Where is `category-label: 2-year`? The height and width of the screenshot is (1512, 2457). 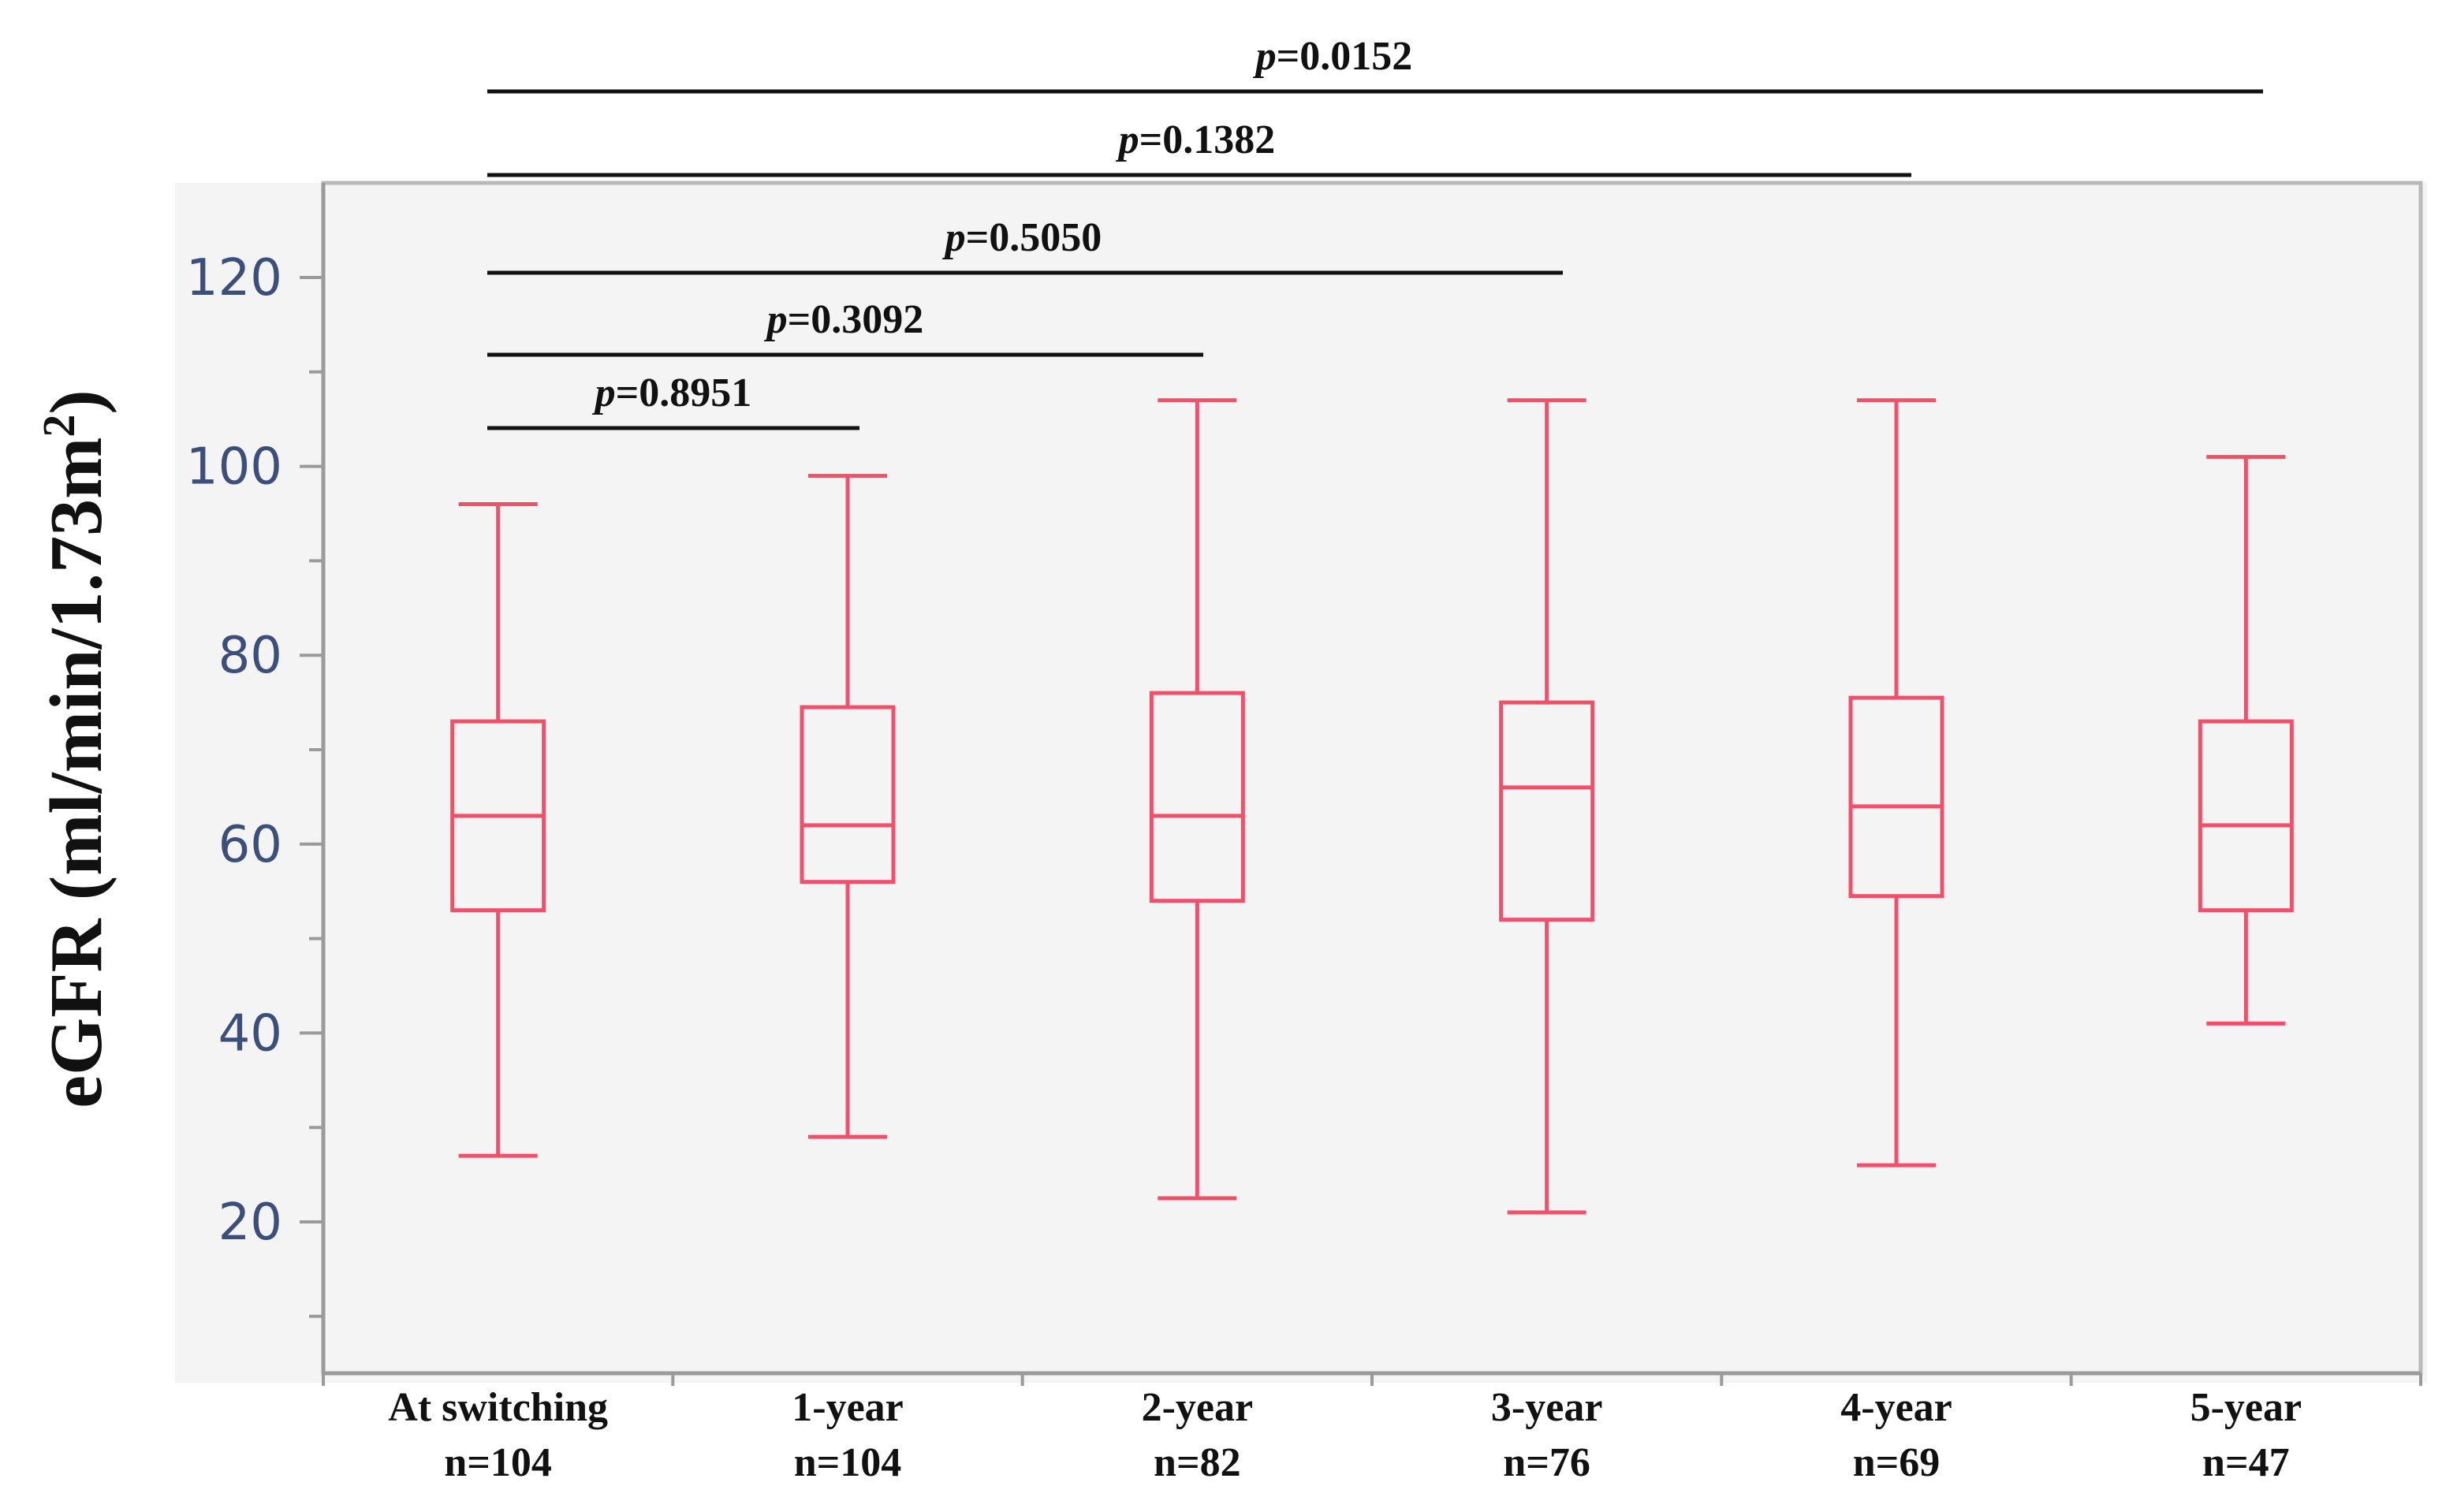 category-label: 2-year is located at coordinates (1197, 1408).